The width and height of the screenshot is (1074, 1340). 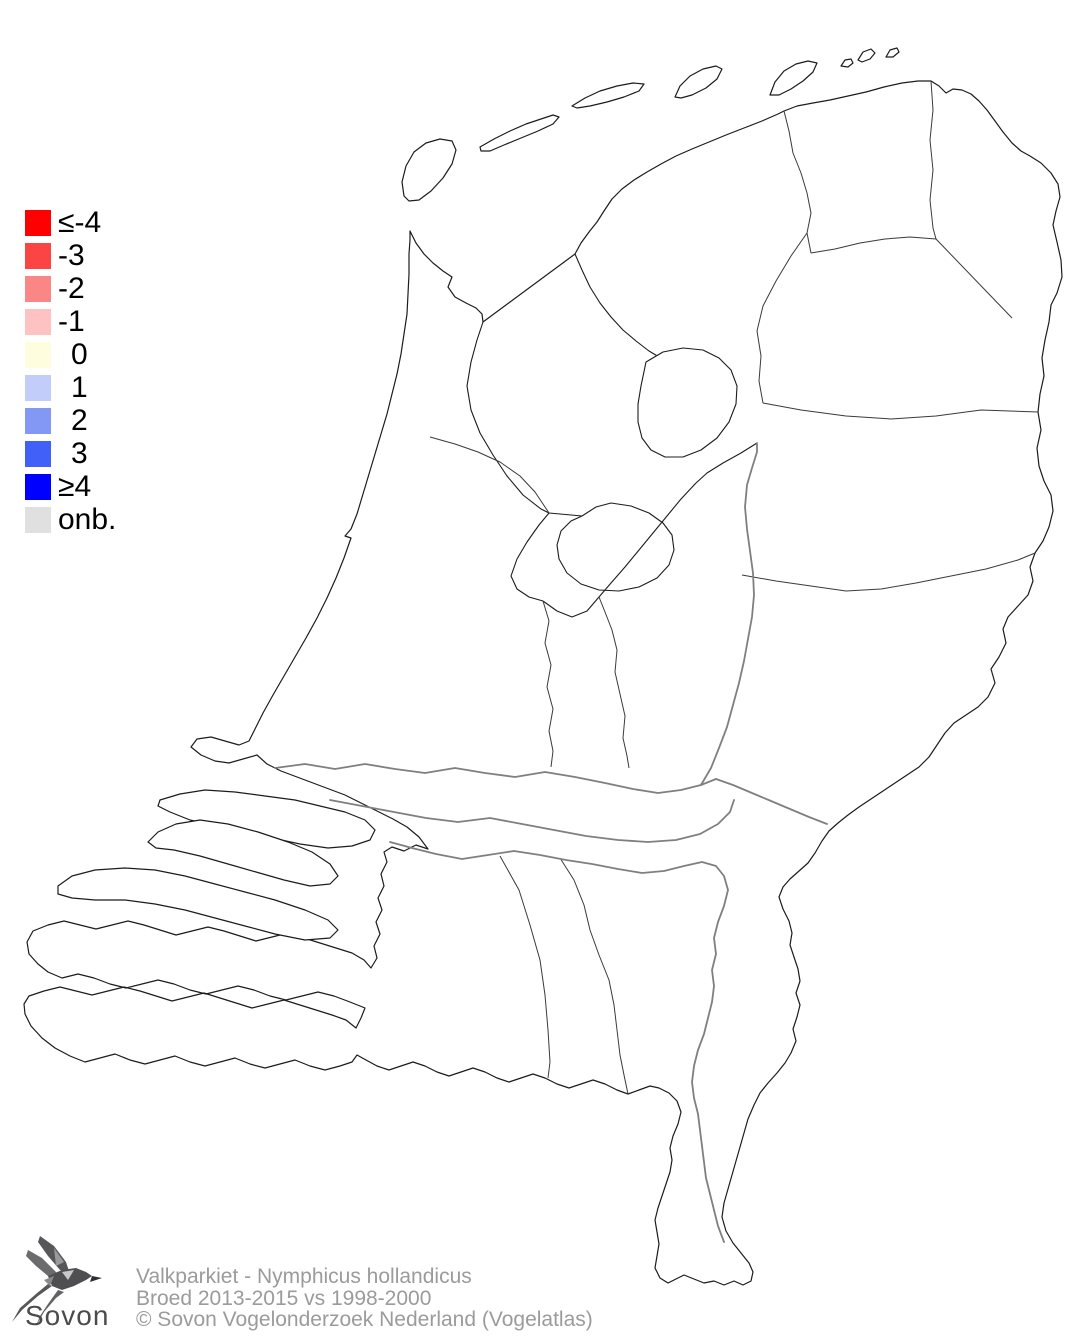 I want to click on river-rijn-border, so click(x=771, y=801).